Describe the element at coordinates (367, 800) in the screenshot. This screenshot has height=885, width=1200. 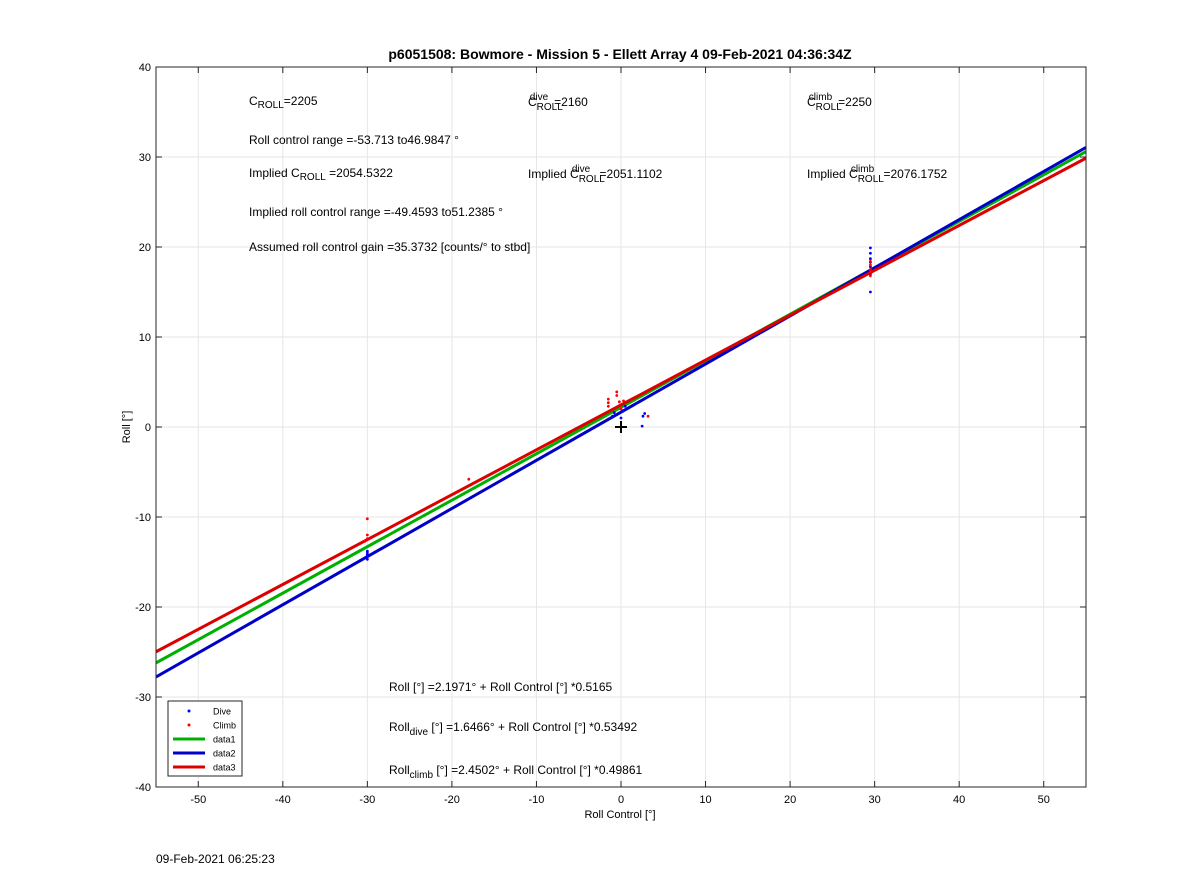
I see `x-tick-label: -30` at that location.